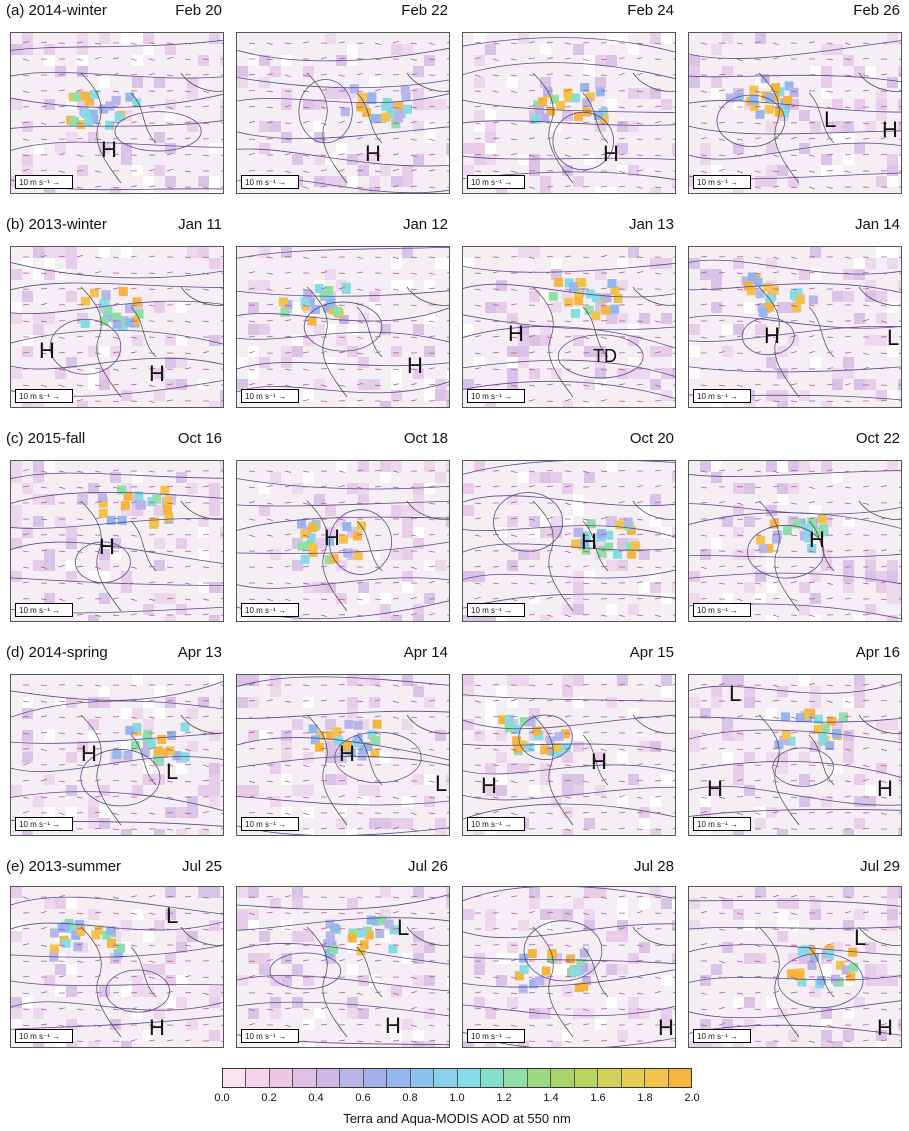 The image size is (909, 1131). What do you see at coordinates (410, 1098) in the screenshot?
I see `colorbar-tick-label: 0.8` at bounding box center [410, 1098].